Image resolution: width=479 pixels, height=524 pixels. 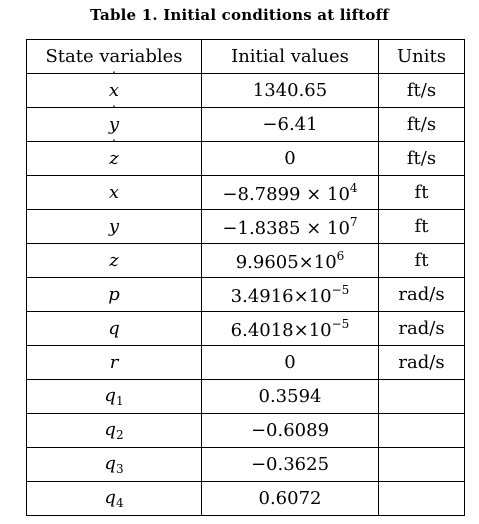 I want to click on table-row: q1 0.3594, so click(x=245, y=396).